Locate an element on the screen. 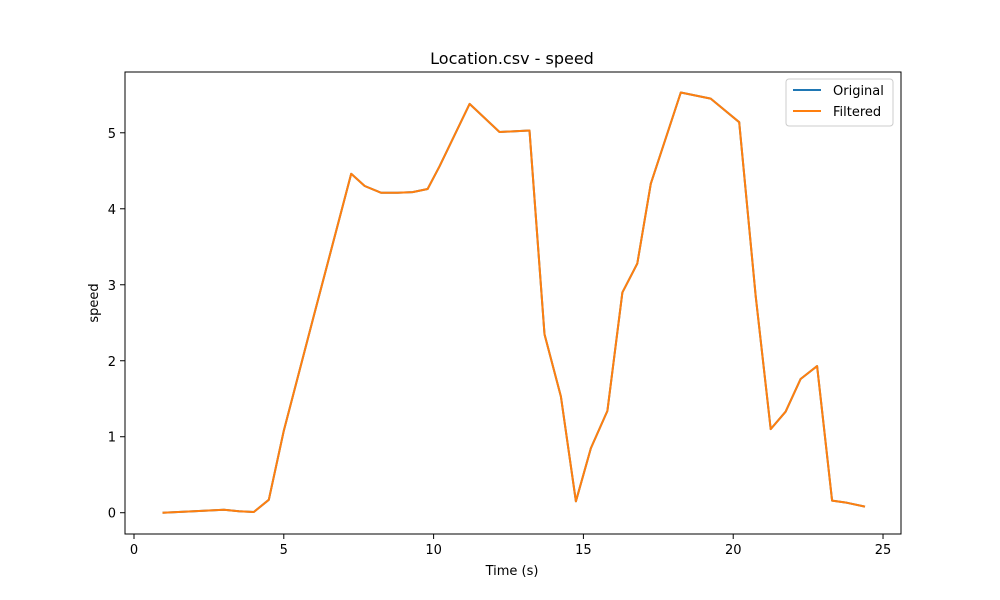 The height and width of the screenshot is (600, 1000). y-axis-ticks: 0 1 2 3 4 5 is located at coordinates (116, 324).